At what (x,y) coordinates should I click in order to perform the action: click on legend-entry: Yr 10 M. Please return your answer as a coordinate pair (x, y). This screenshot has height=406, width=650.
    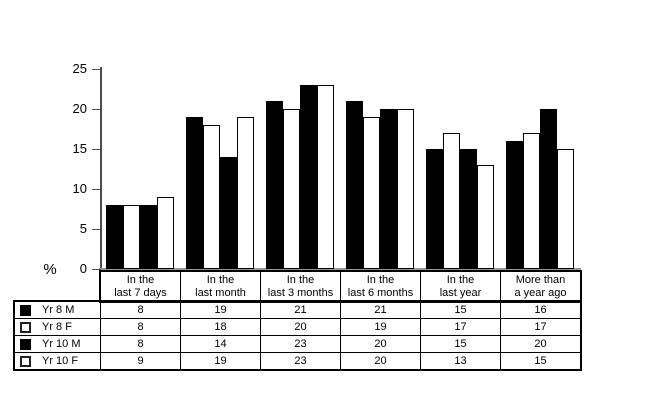
    Looking at the image, I should click on (57, 344).